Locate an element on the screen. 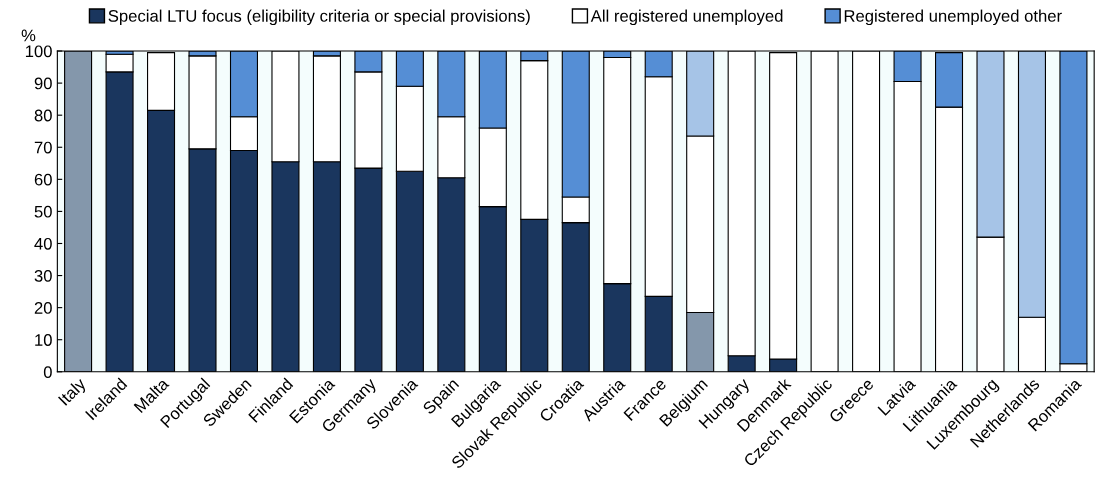 This screenshot has height=486, width=1103. y-tick-label: 10 is located at coordinates (43, 340).